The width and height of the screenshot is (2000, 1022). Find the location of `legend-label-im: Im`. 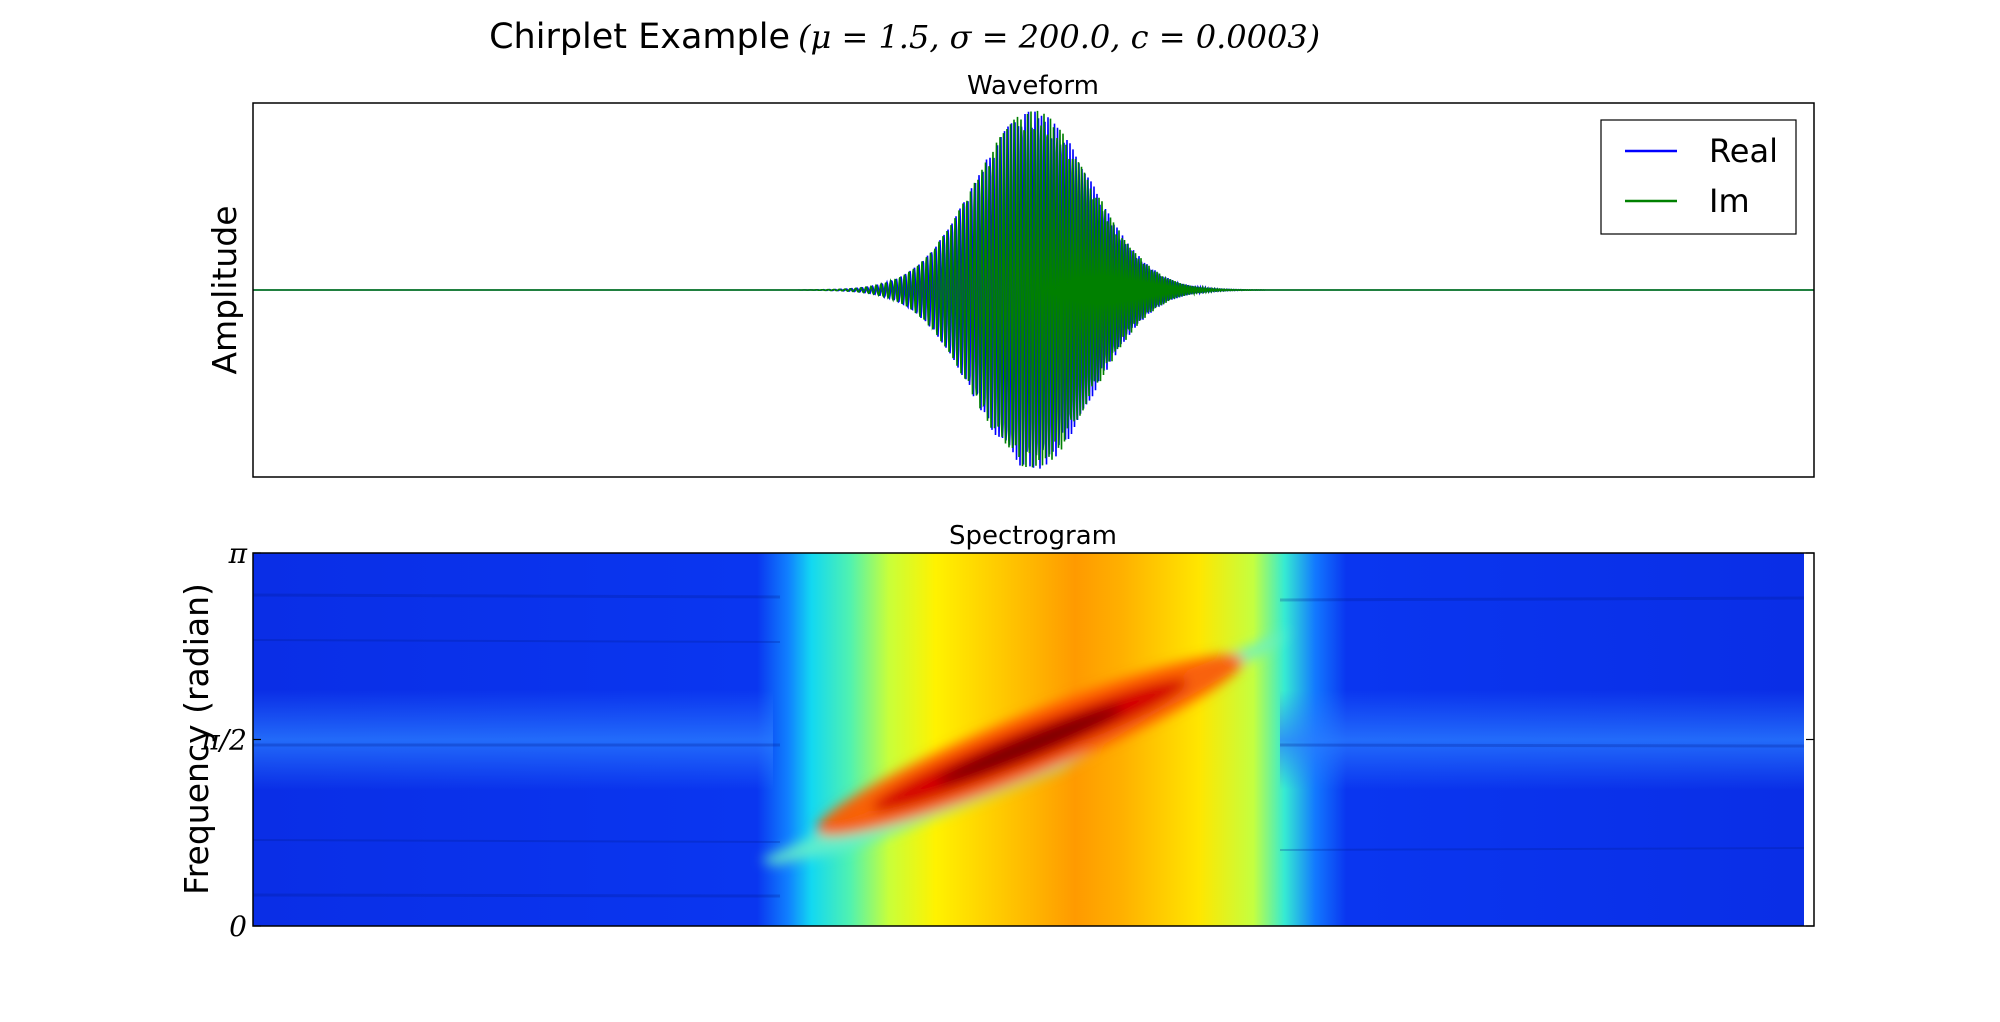

legend-label-im: Im is located at coordinates (1729, 201).